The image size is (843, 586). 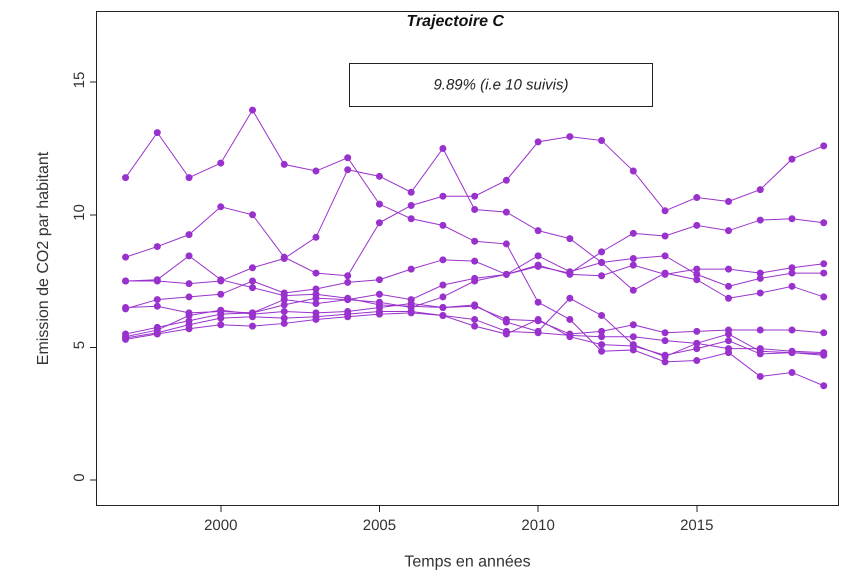 I want to click on x-axis-title: Temps en années, so click(x=467, y=562).